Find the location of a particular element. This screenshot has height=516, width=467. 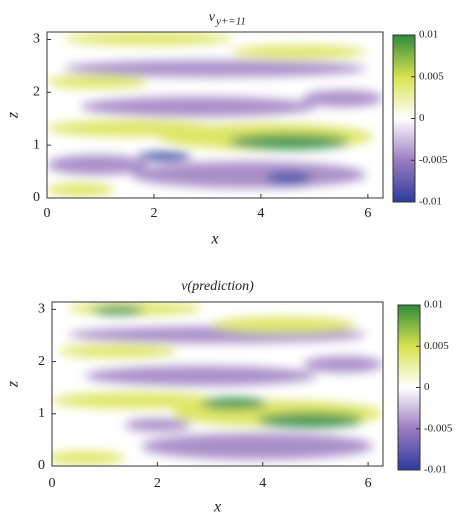

chart-title-subscript: y+=11 is located at coordinates (230, 22).